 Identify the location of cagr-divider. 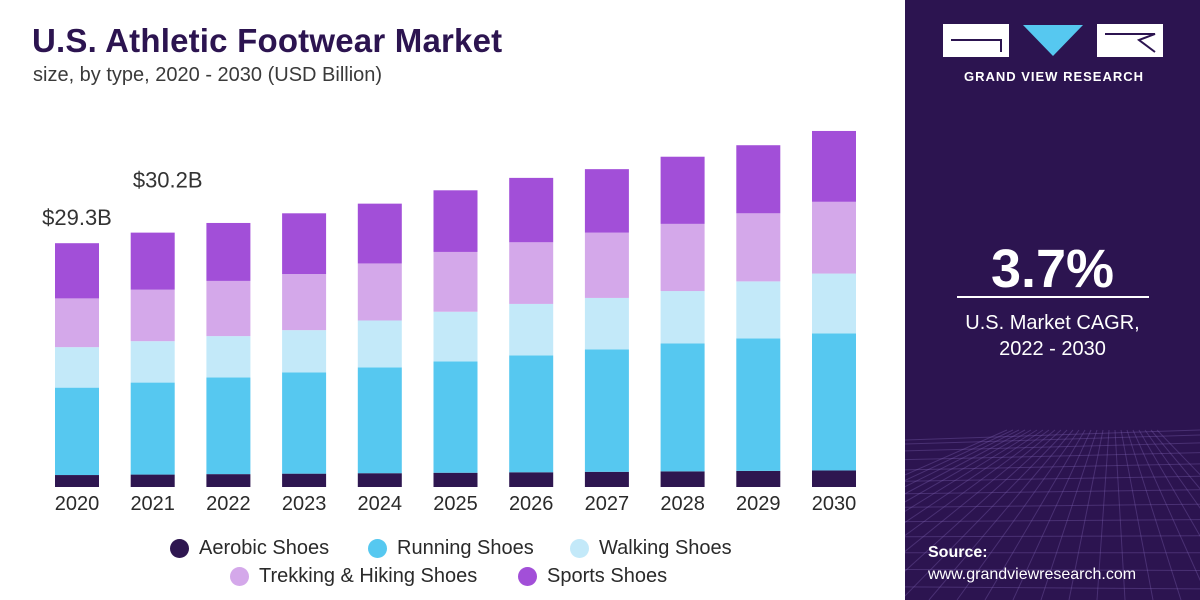
(1053, 297).